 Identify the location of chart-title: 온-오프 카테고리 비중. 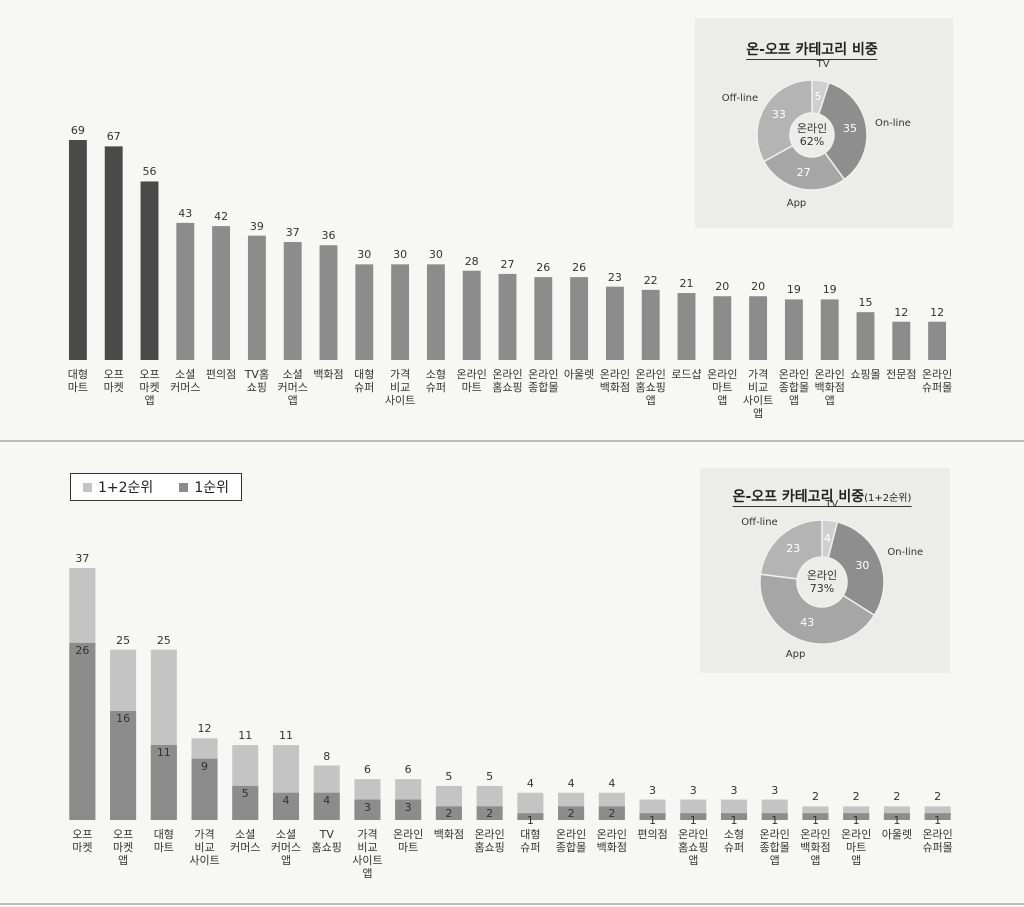
(812, 49).